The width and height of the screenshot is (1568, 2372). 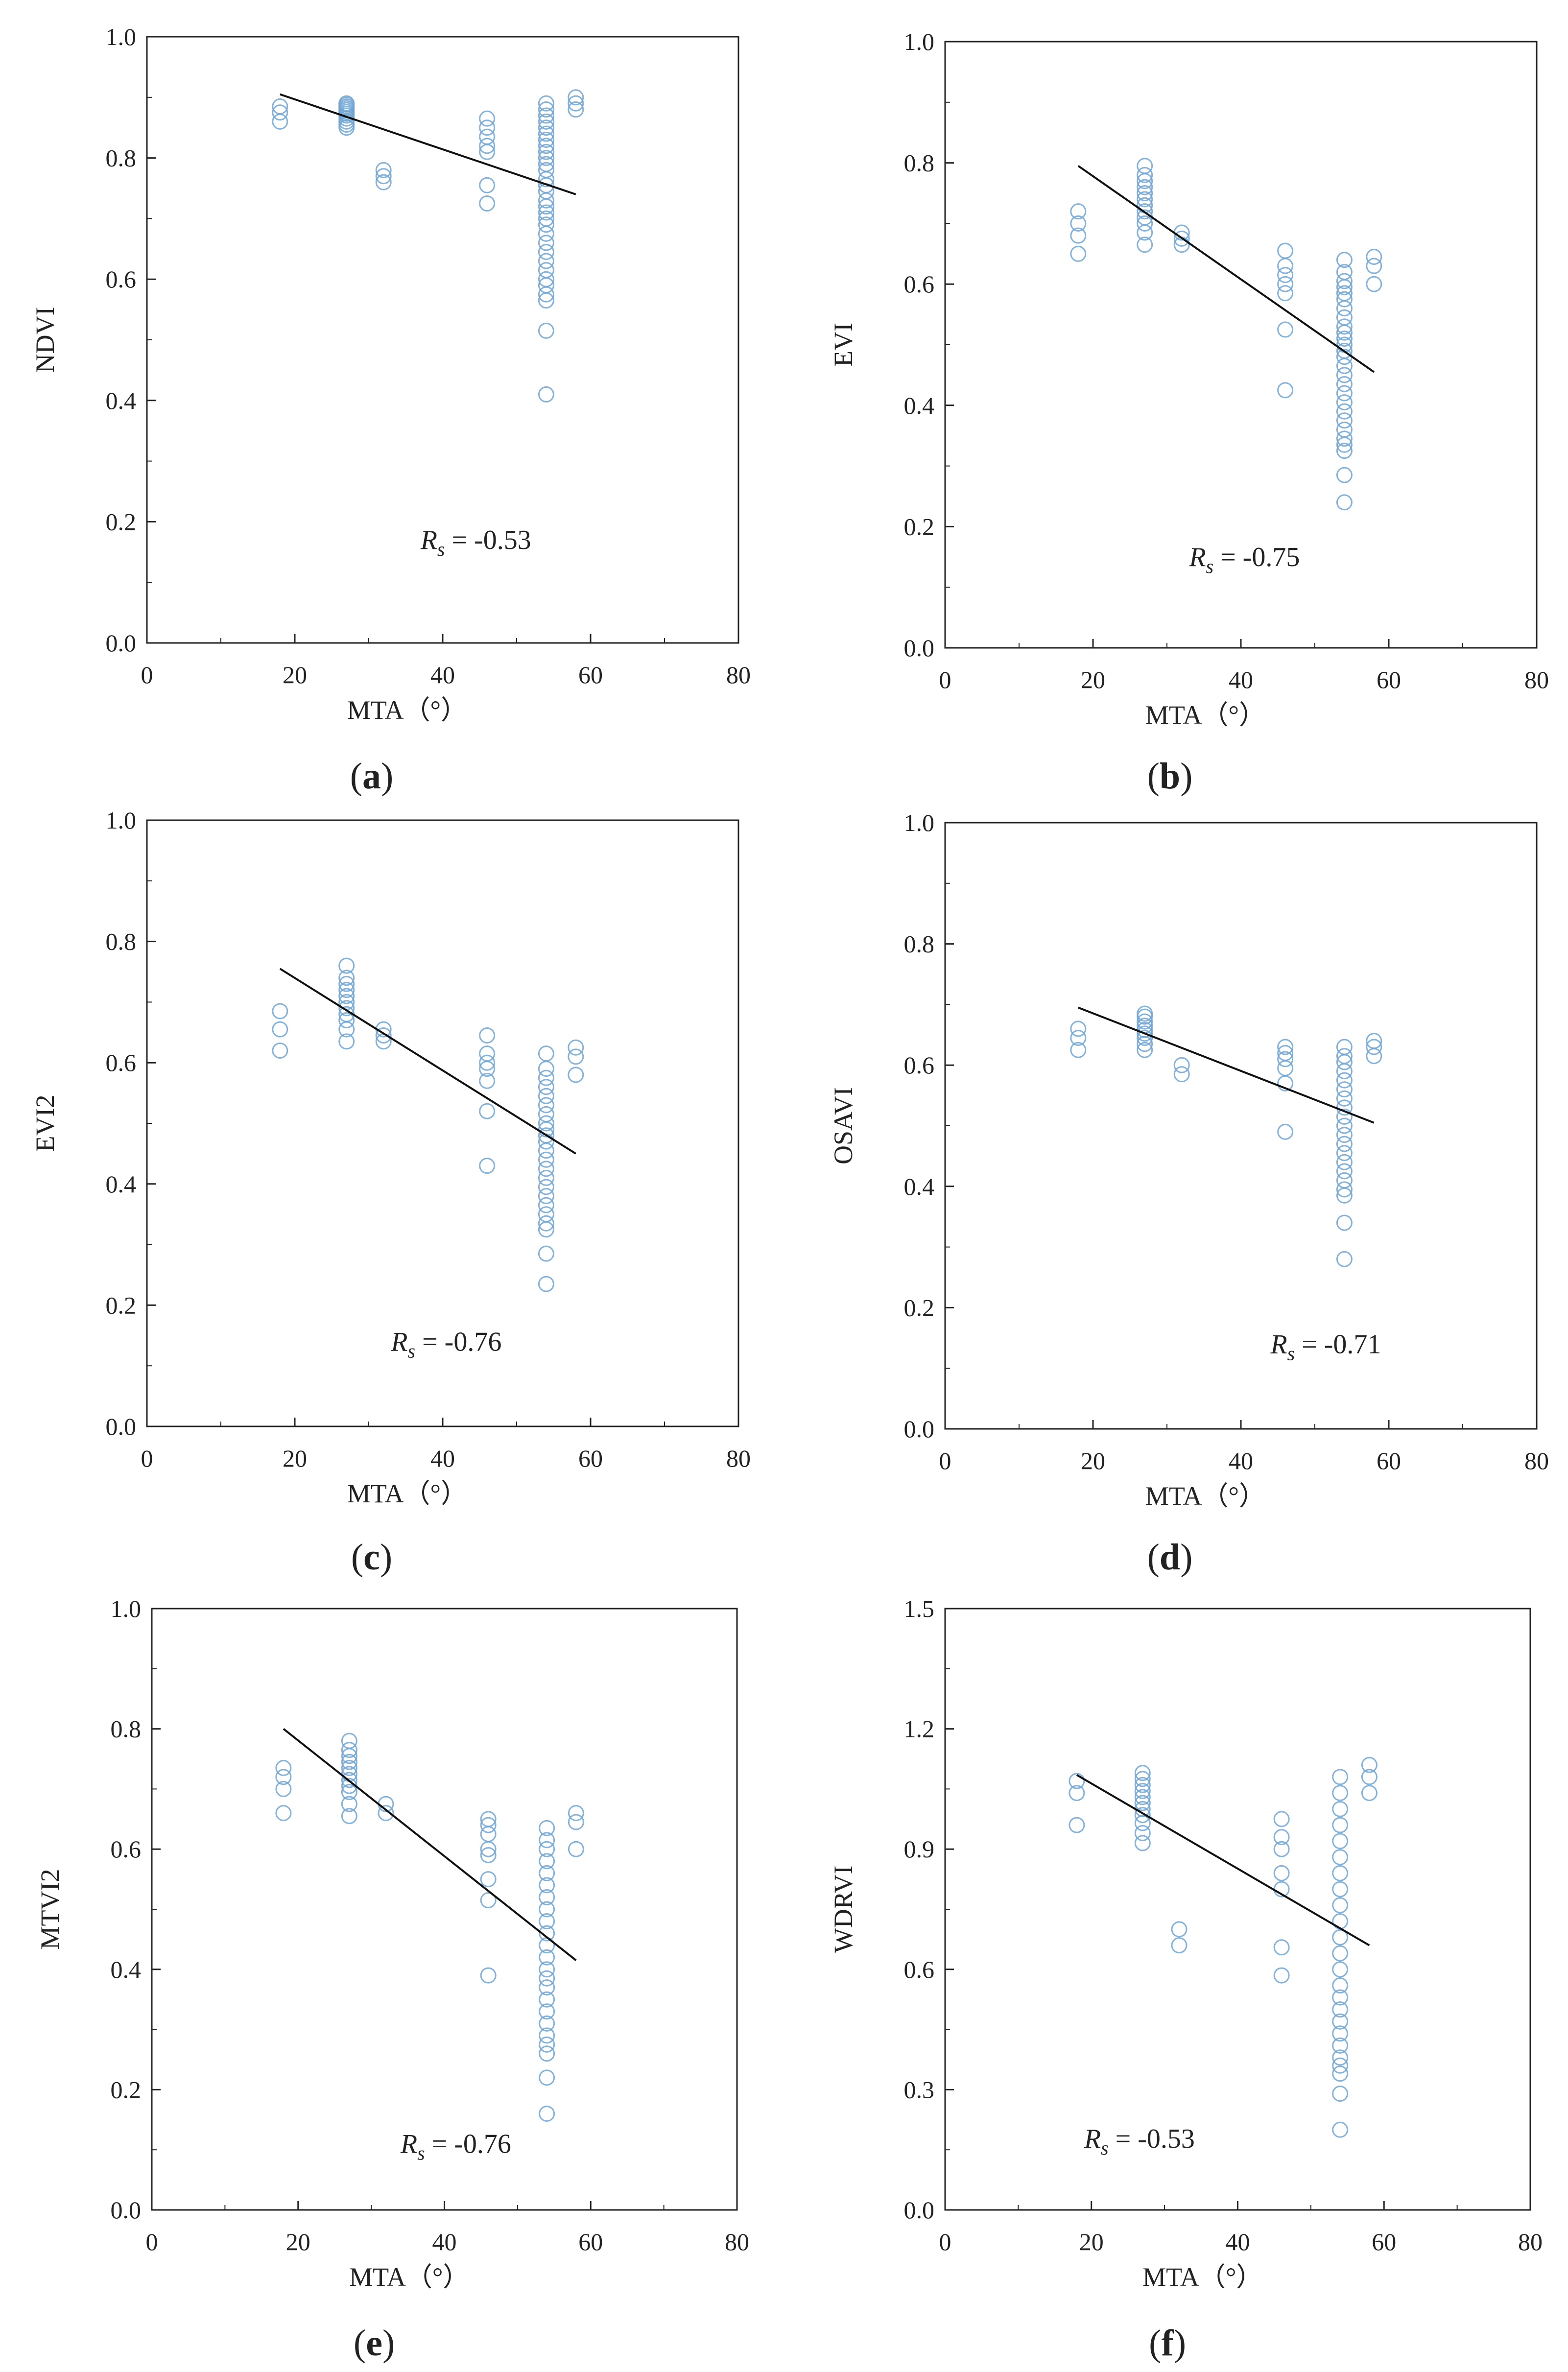 I want to click on correlation-annotation: Rs = -0.71, so click(x=1326, y=1346).